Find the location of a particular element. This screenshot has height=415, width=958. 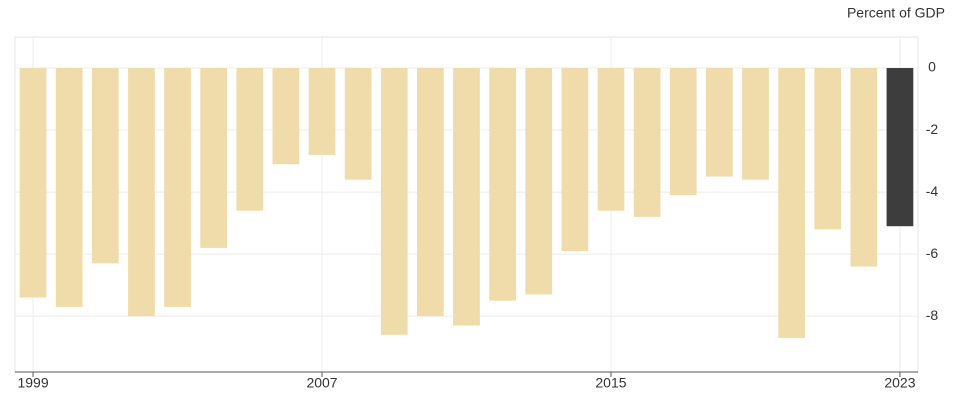

y-tick-label: -2 is located at coordinates (932, 129).